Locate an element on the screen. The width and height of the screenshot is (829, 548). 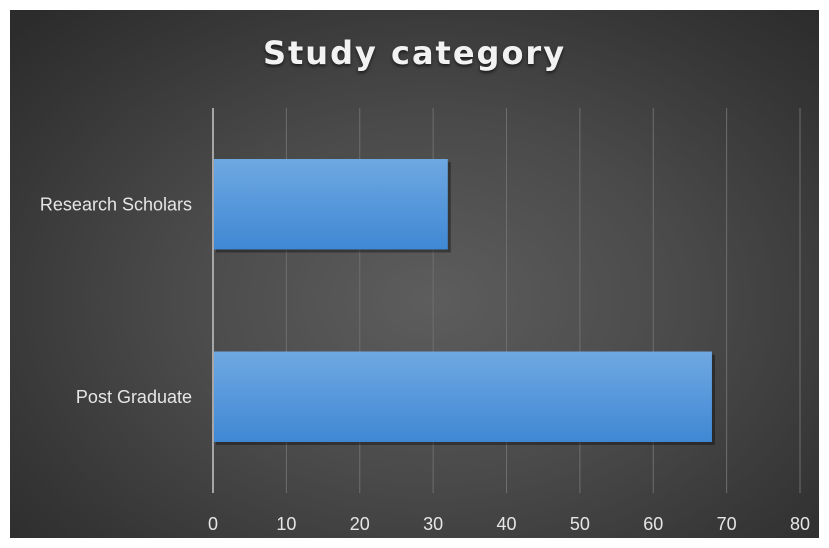
x-tick-label: 70 is located at coordinates (727, 524).